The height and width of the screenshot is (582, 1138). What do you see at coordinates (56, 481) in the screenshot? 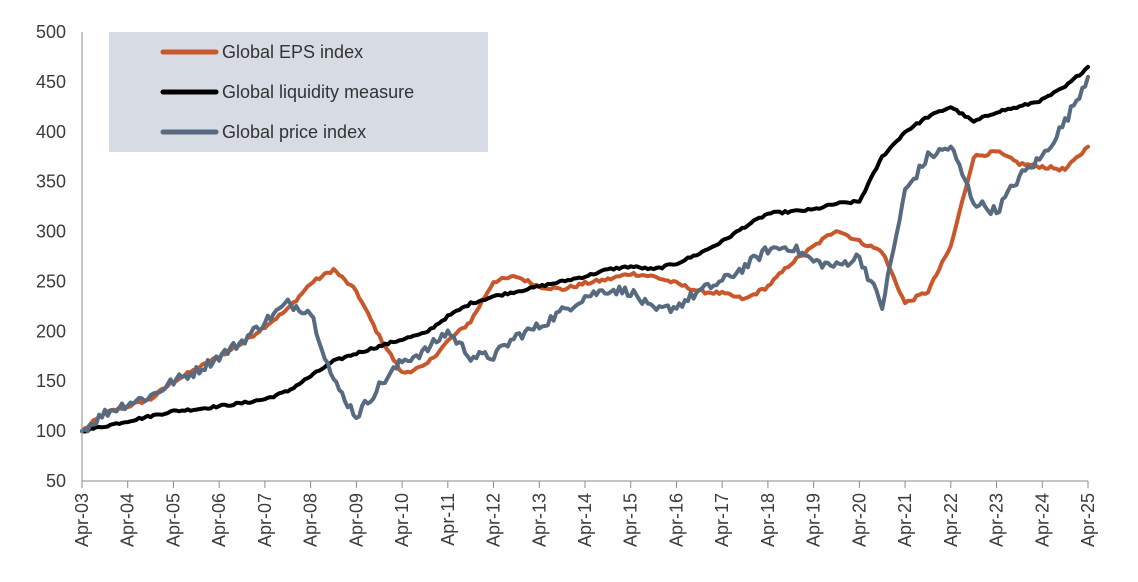
I see `y-tick-label: 50` at bounding box center [56, 481].